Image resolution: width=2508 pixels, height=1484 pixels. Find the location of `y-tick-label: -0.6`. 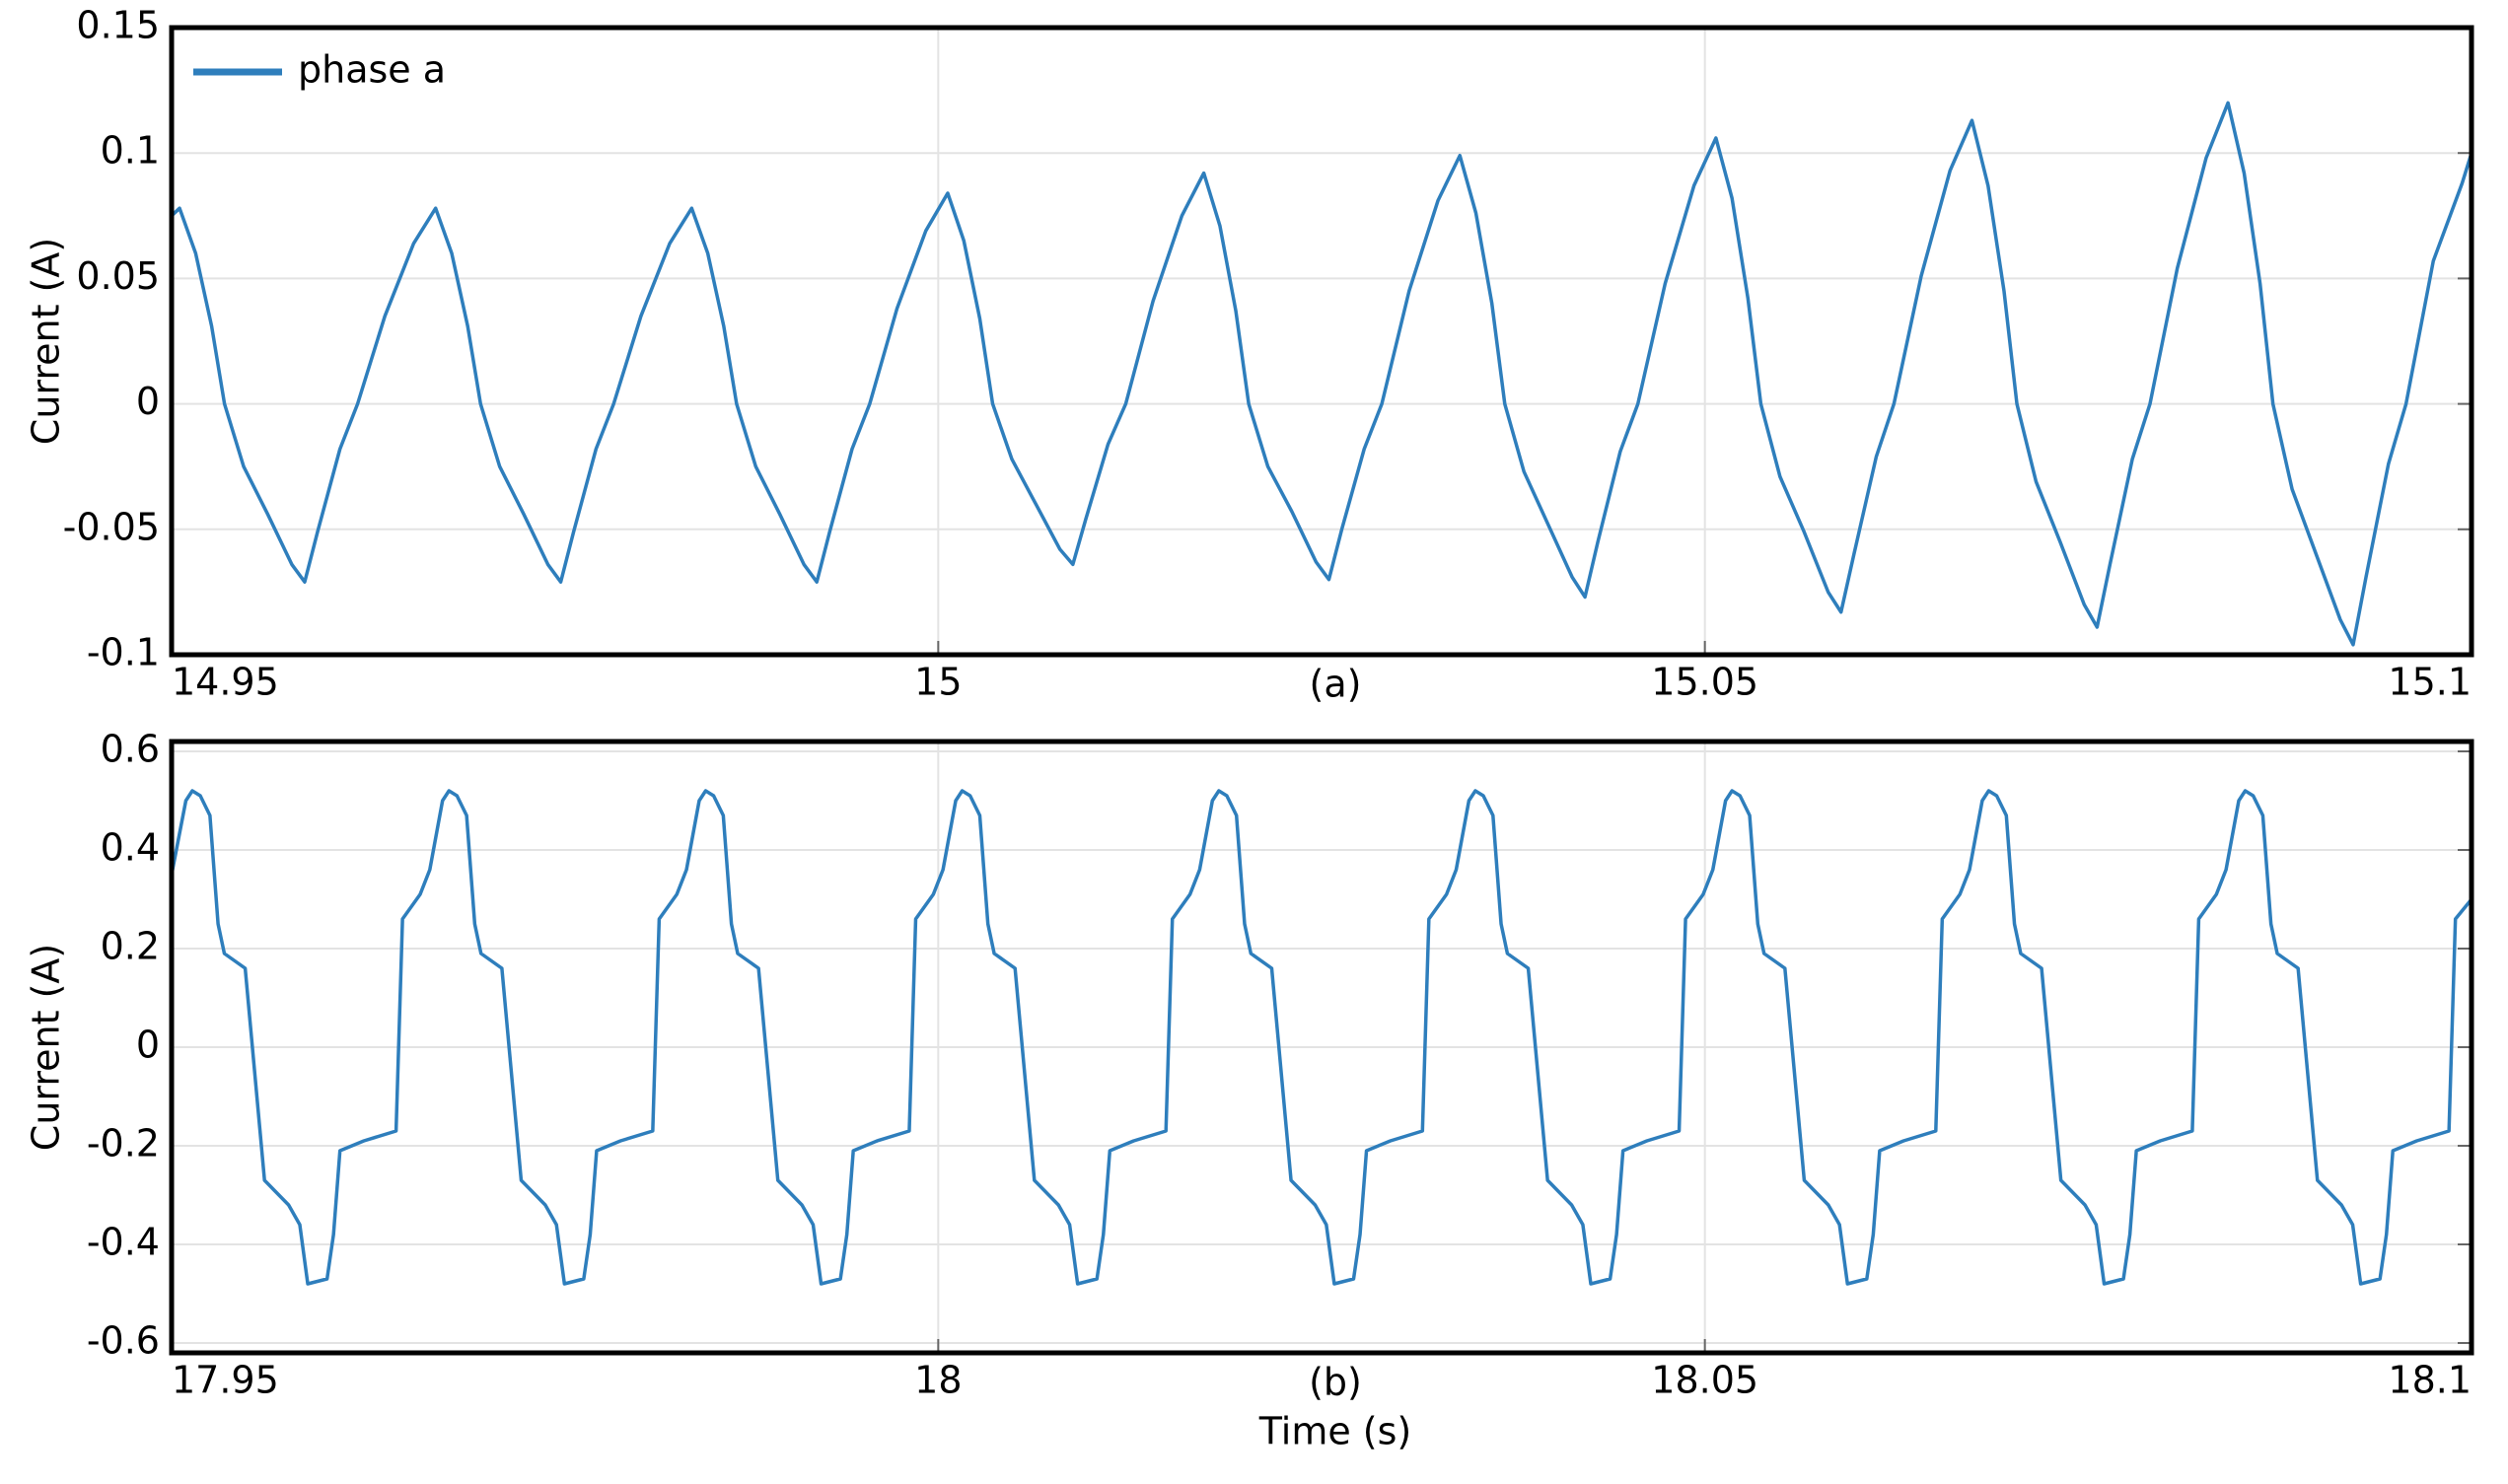

y-tick-label: -0.6 is located at coordinates (123, 1341).